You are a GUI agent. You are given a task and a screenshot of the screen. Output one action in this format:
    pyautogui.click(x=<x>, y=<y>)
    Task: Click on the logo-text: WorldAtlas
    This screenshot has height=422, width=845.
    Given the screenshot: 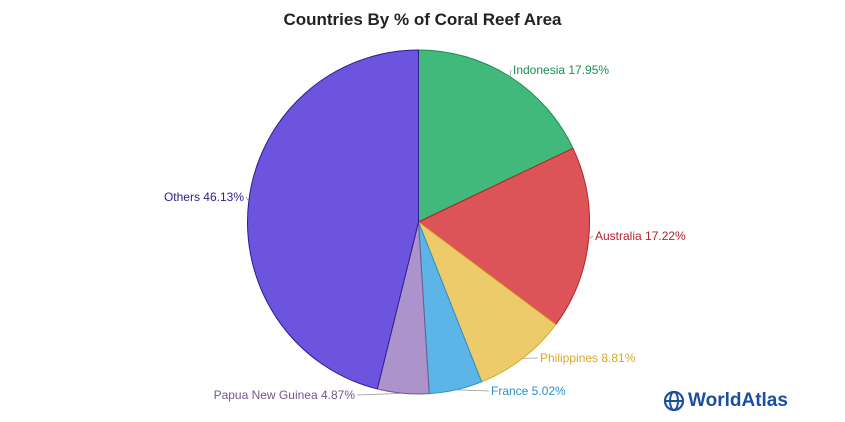 What is the action you would take?
    pyautogui.click(x=738, y=400)
    